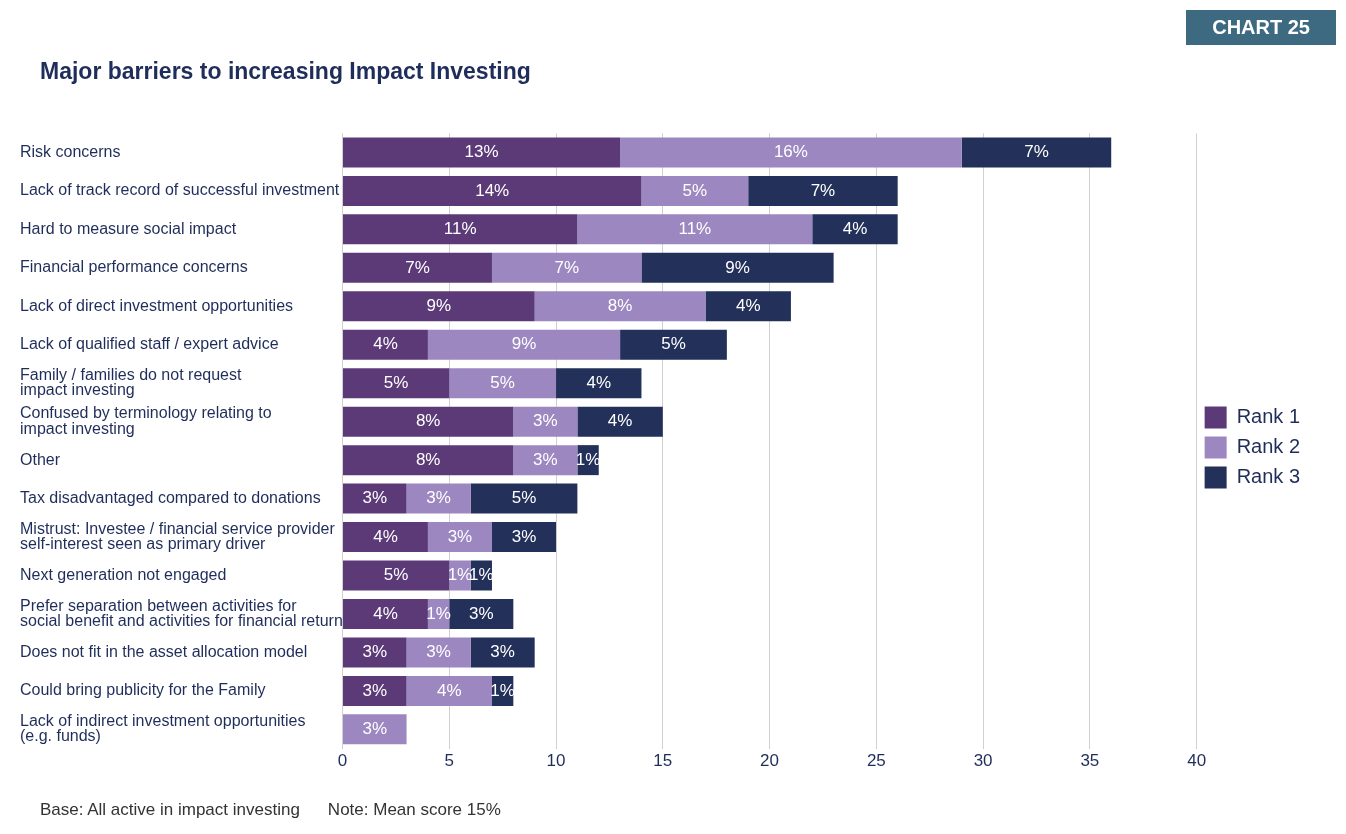 Image resolution: width=1346 pixels, height=834 pixels. Describe the element at coordinates (770, 761) in the screenshot. I see `x-tick-label: 20` at that location.